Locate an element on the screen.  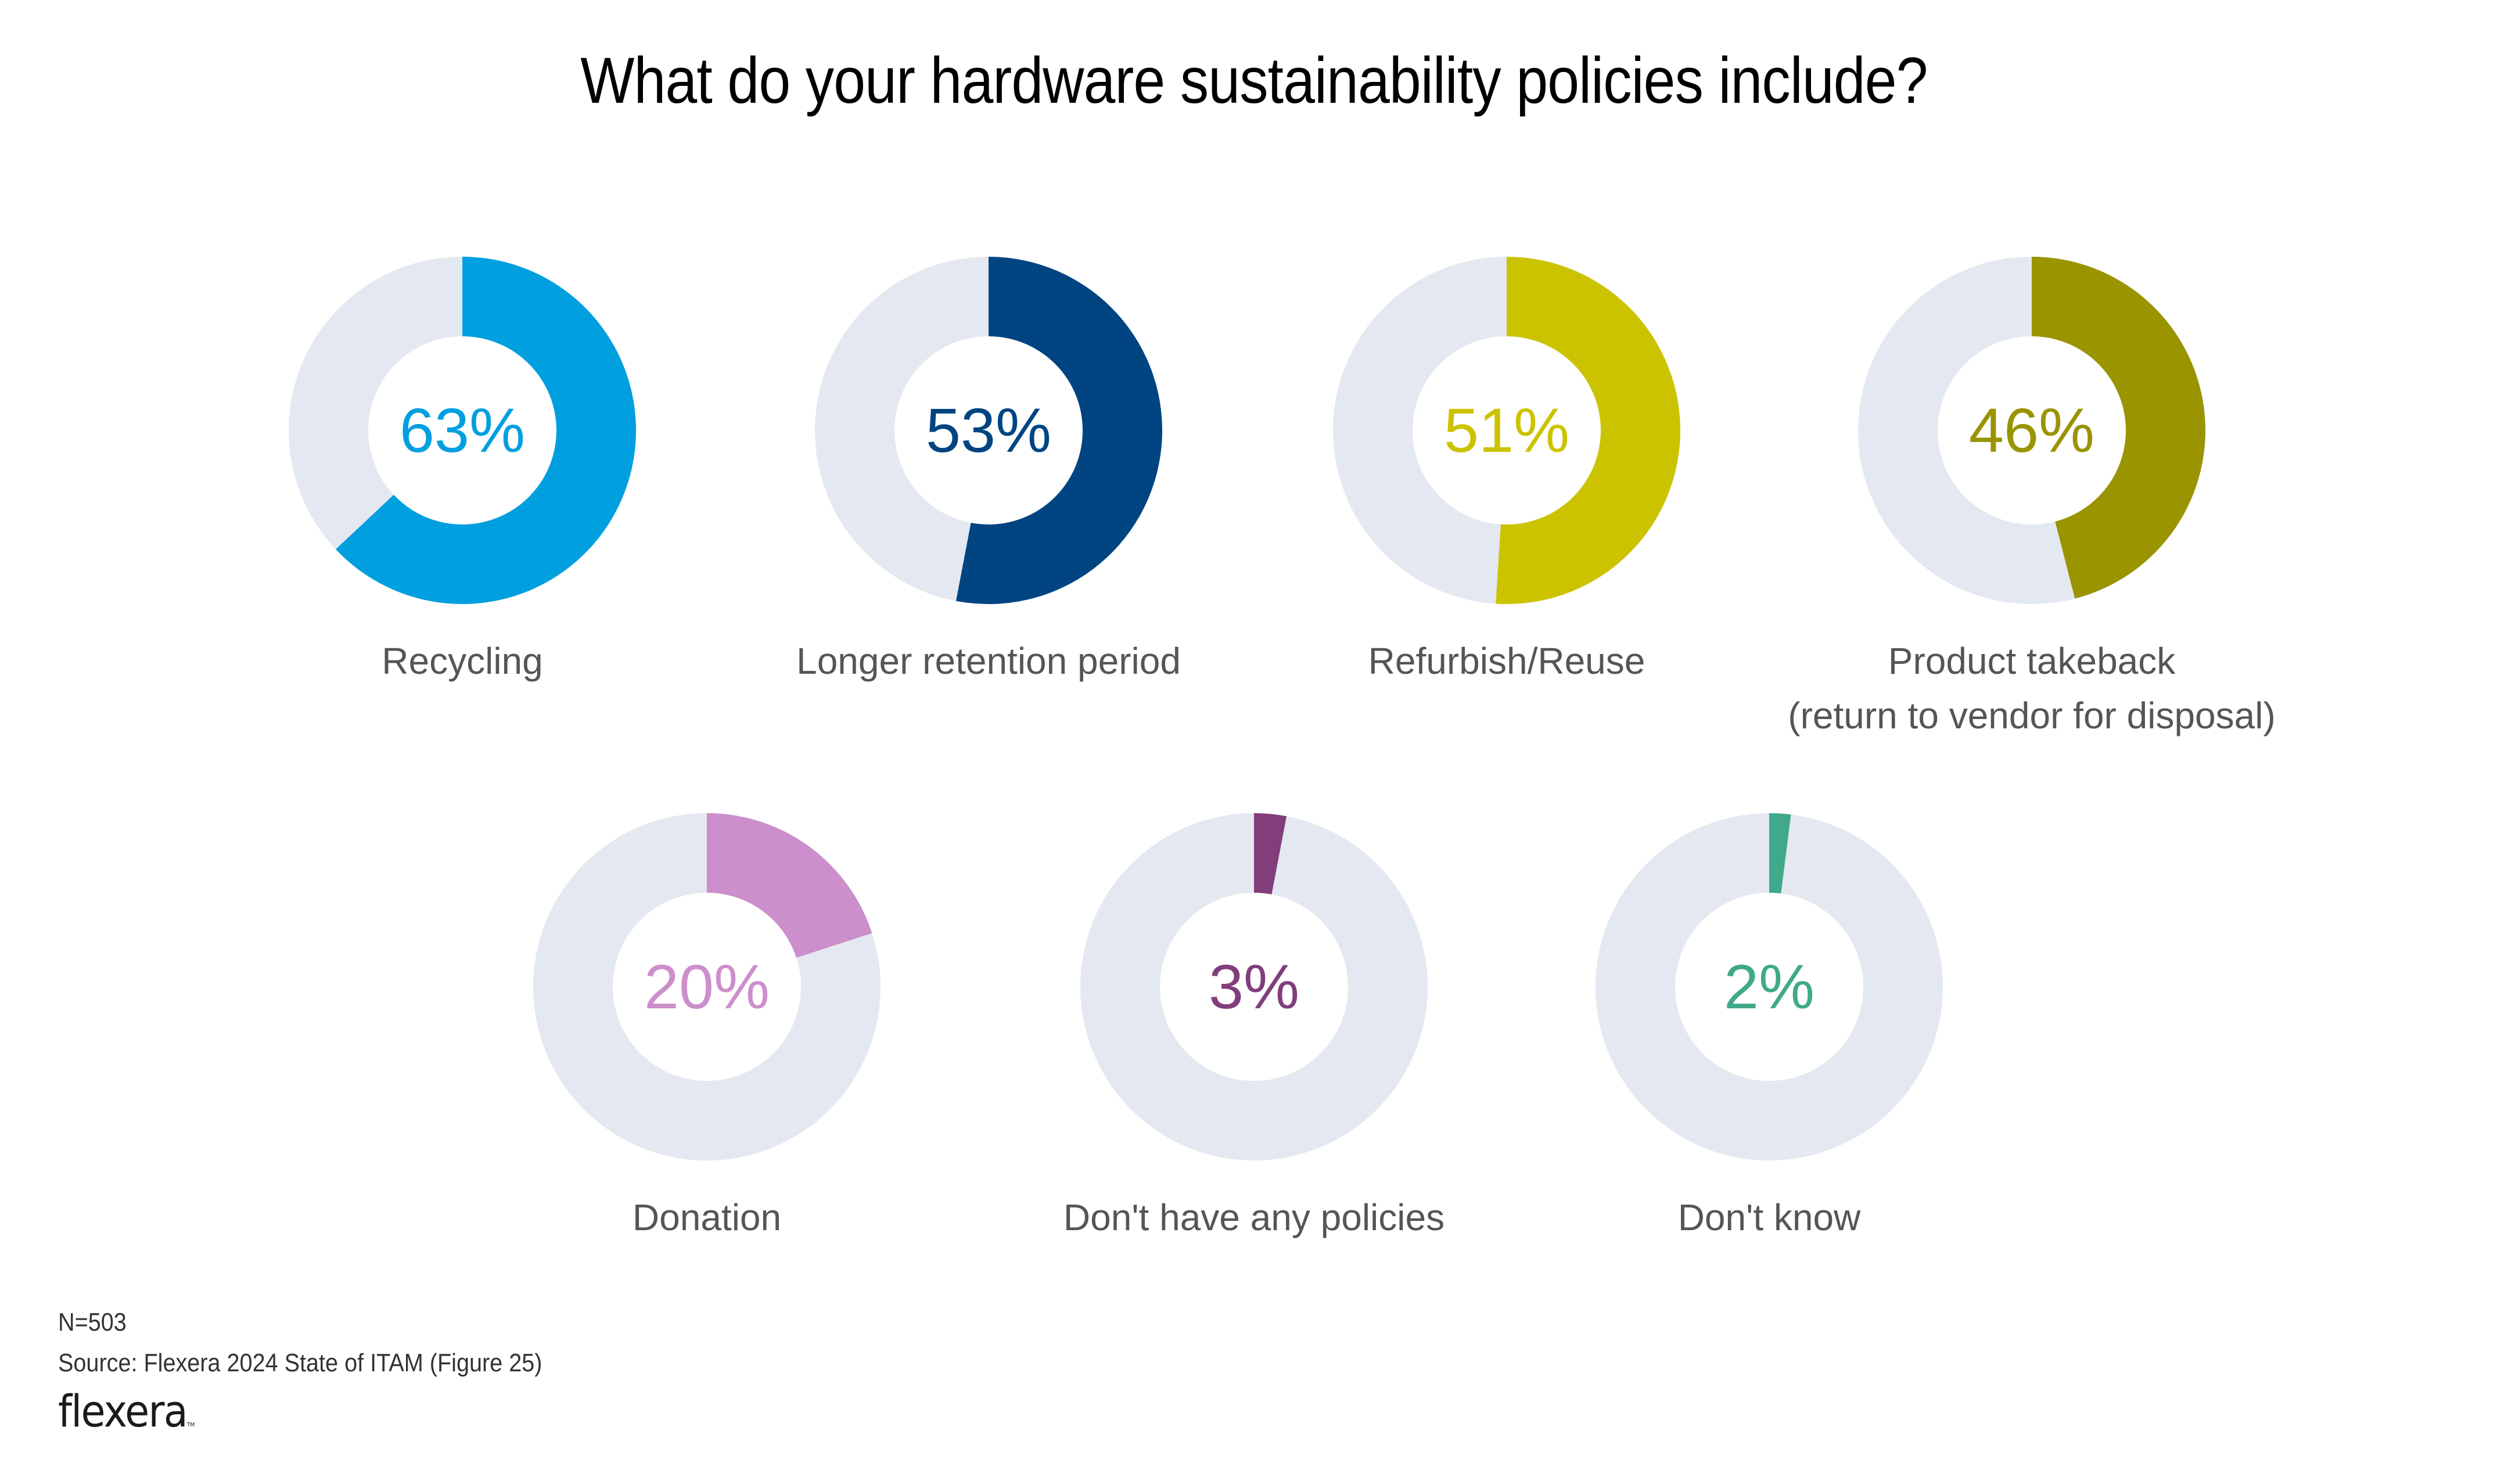
category-label: Don't have any policies is located at coordinates (1254, 1217).